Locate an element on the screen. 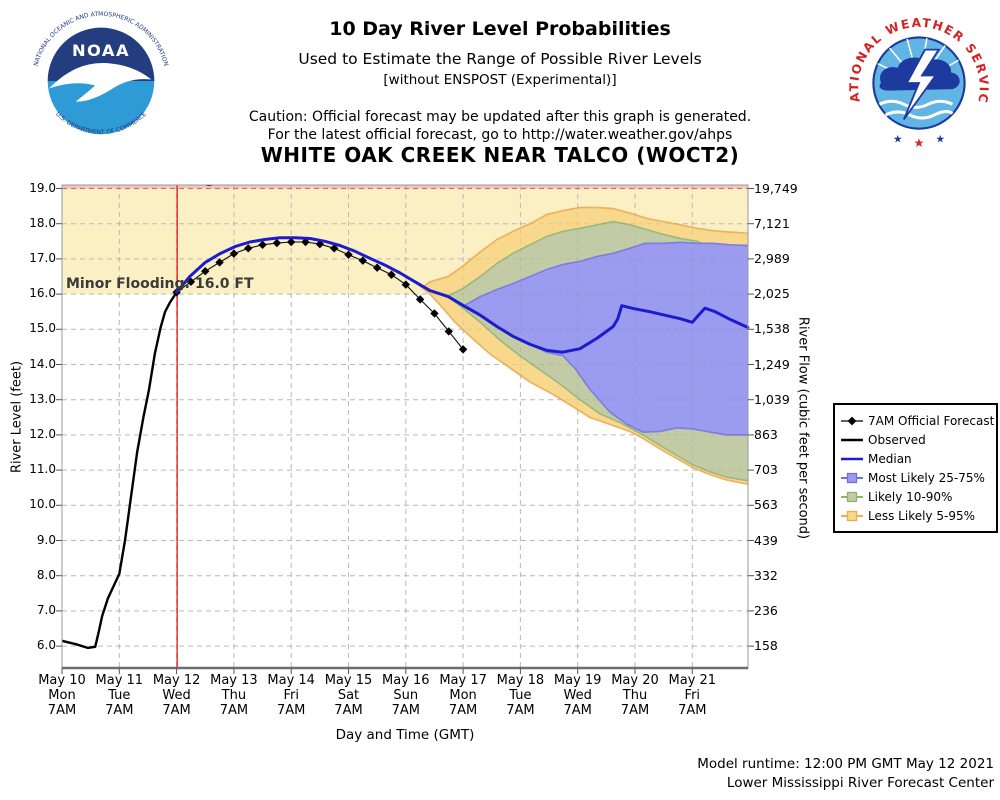  band-likely-10-90-bottom-edge is located at coordinates (598, 388).